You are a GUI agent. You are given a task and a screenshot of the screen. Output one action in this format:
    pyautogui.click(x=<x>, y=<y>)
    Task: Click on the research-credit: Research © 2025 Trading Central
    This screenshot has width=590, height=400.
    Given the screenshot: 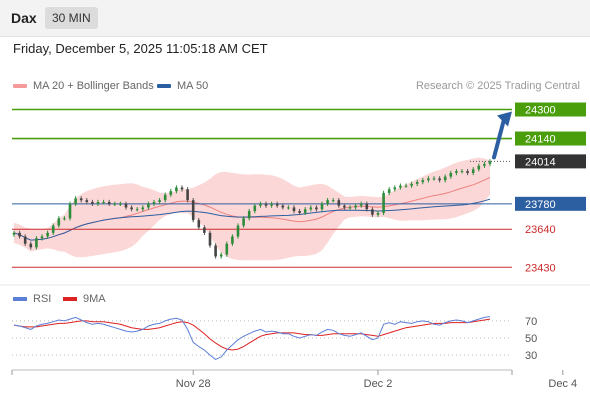 What is the action you would take?
    pyautogui.click(x=497, y=86)
    